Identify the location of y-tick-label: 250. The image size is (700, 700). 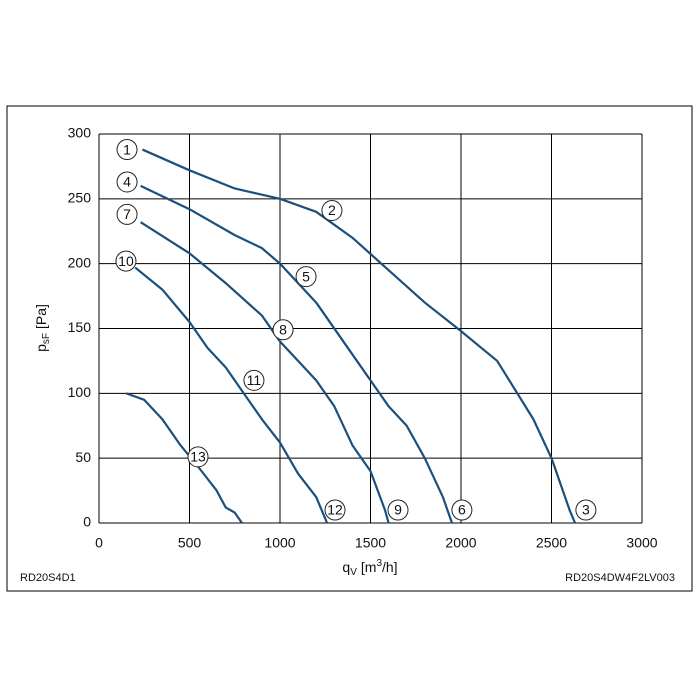
(80, 198).